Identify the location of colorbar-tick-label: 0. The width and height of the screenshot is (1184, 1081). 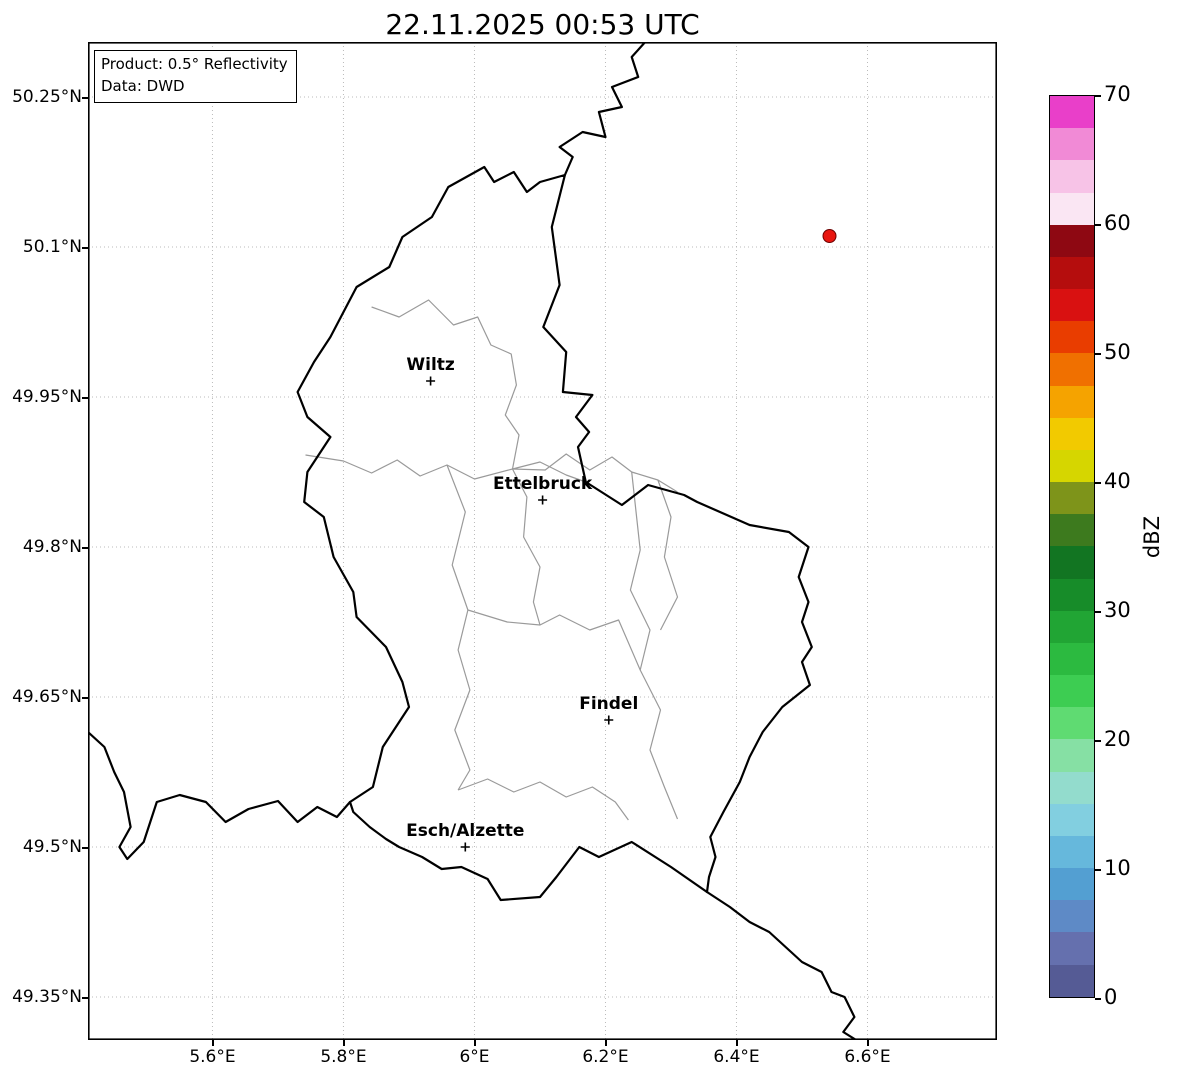
(1111, 997).